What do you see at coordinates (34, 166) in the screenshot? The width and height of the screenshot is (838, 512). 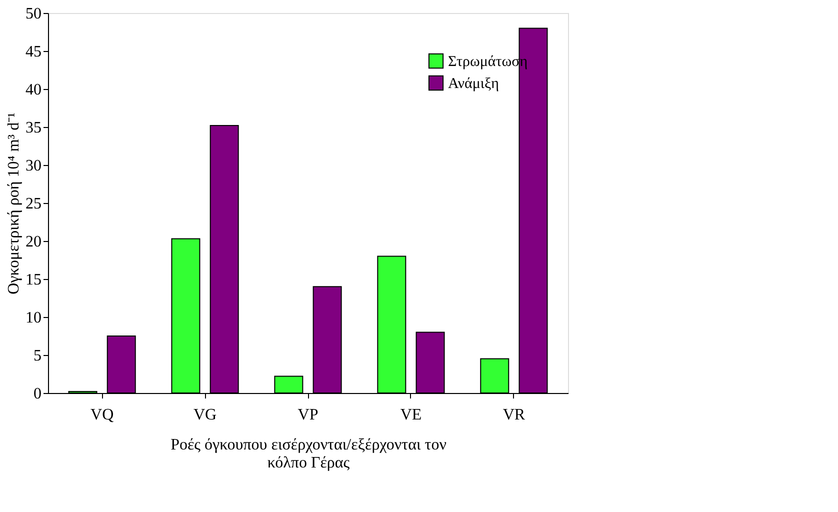 I see `y-tick-label: 30` at bounding box center [34, 166].